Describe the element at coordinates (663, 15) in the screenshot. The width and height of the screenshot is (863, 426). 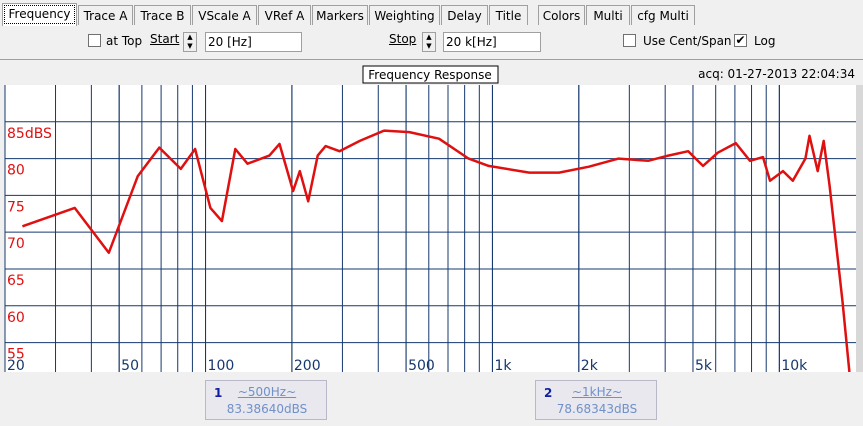
I see `tab: cfg Multi` at that location.